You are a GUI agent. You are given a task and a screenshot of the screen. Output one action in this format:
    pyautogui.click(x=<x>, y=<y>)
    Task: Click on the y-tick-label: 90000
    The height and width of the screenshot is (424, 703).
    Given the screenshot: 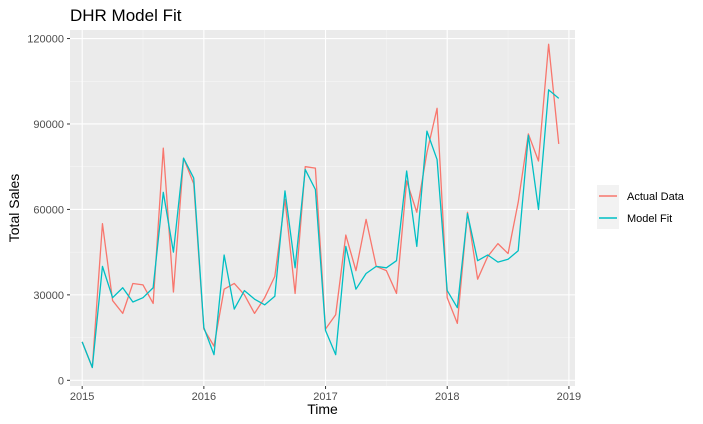 What is the action you would take?
    pyautogui.click(x=48, y=125)
    